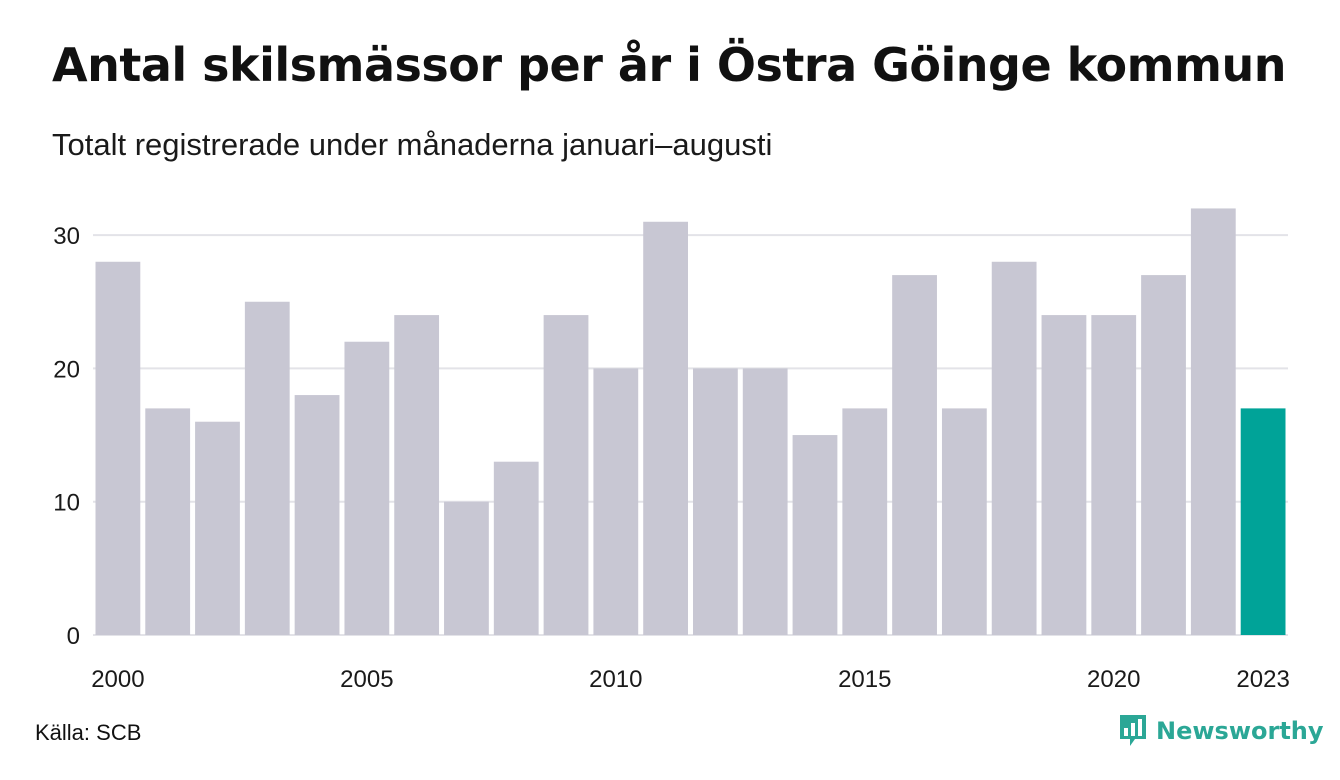 This screenshot has width=1340, height=780. I want to click on bar-2017, so click(964, 521).